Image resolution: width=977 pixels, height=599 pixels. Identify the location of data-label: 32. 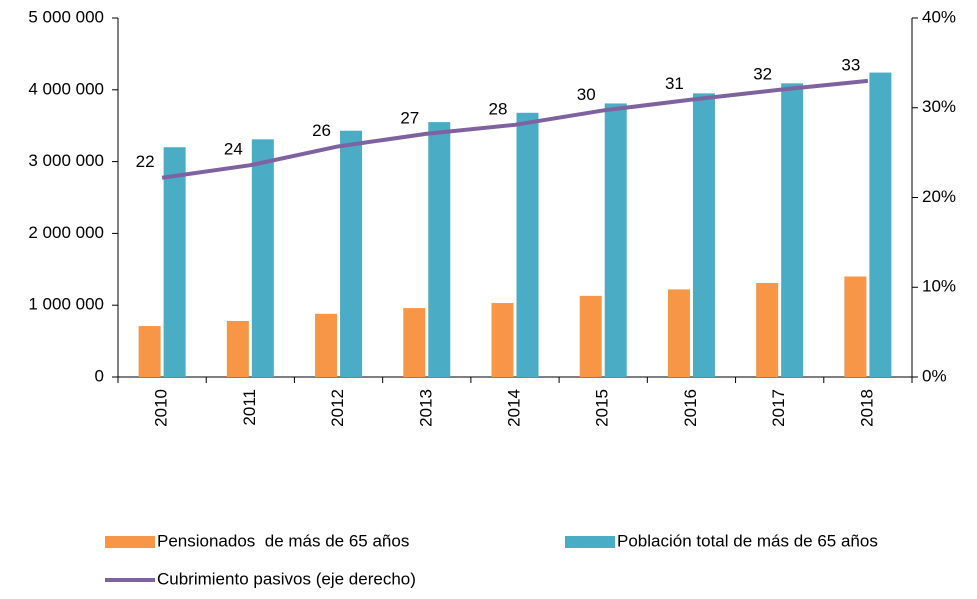
(762, 73).